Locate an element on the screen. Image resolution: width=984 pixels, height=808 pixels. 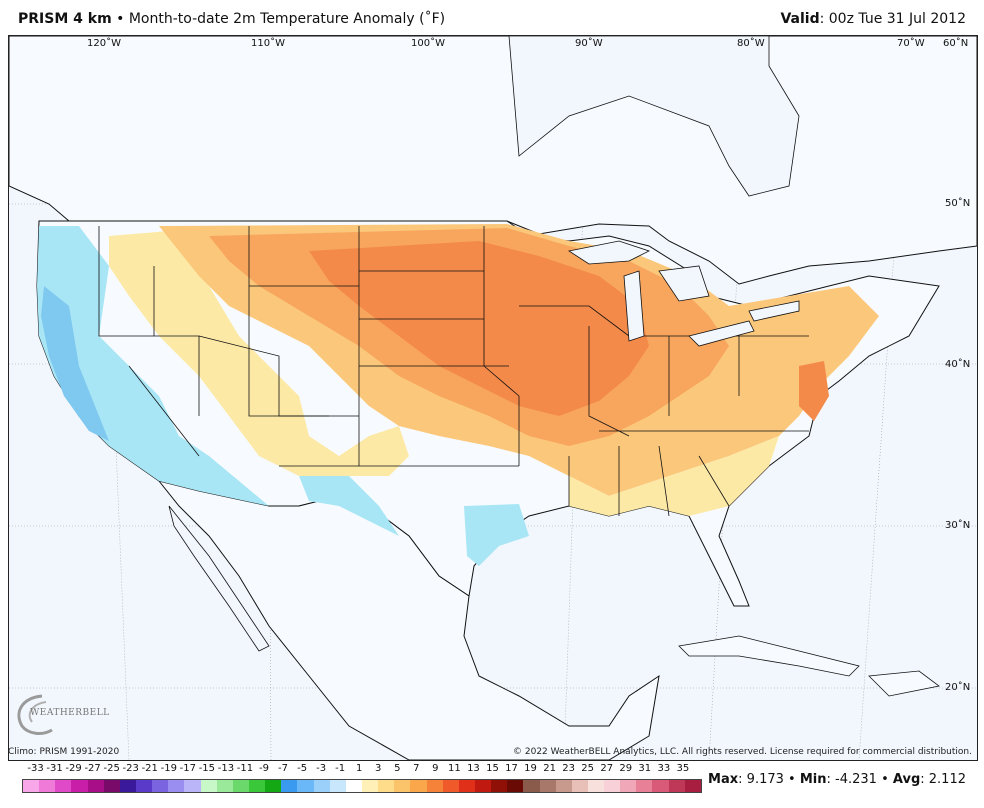
shade-warm-light-west is located at coordinates (259, 353).